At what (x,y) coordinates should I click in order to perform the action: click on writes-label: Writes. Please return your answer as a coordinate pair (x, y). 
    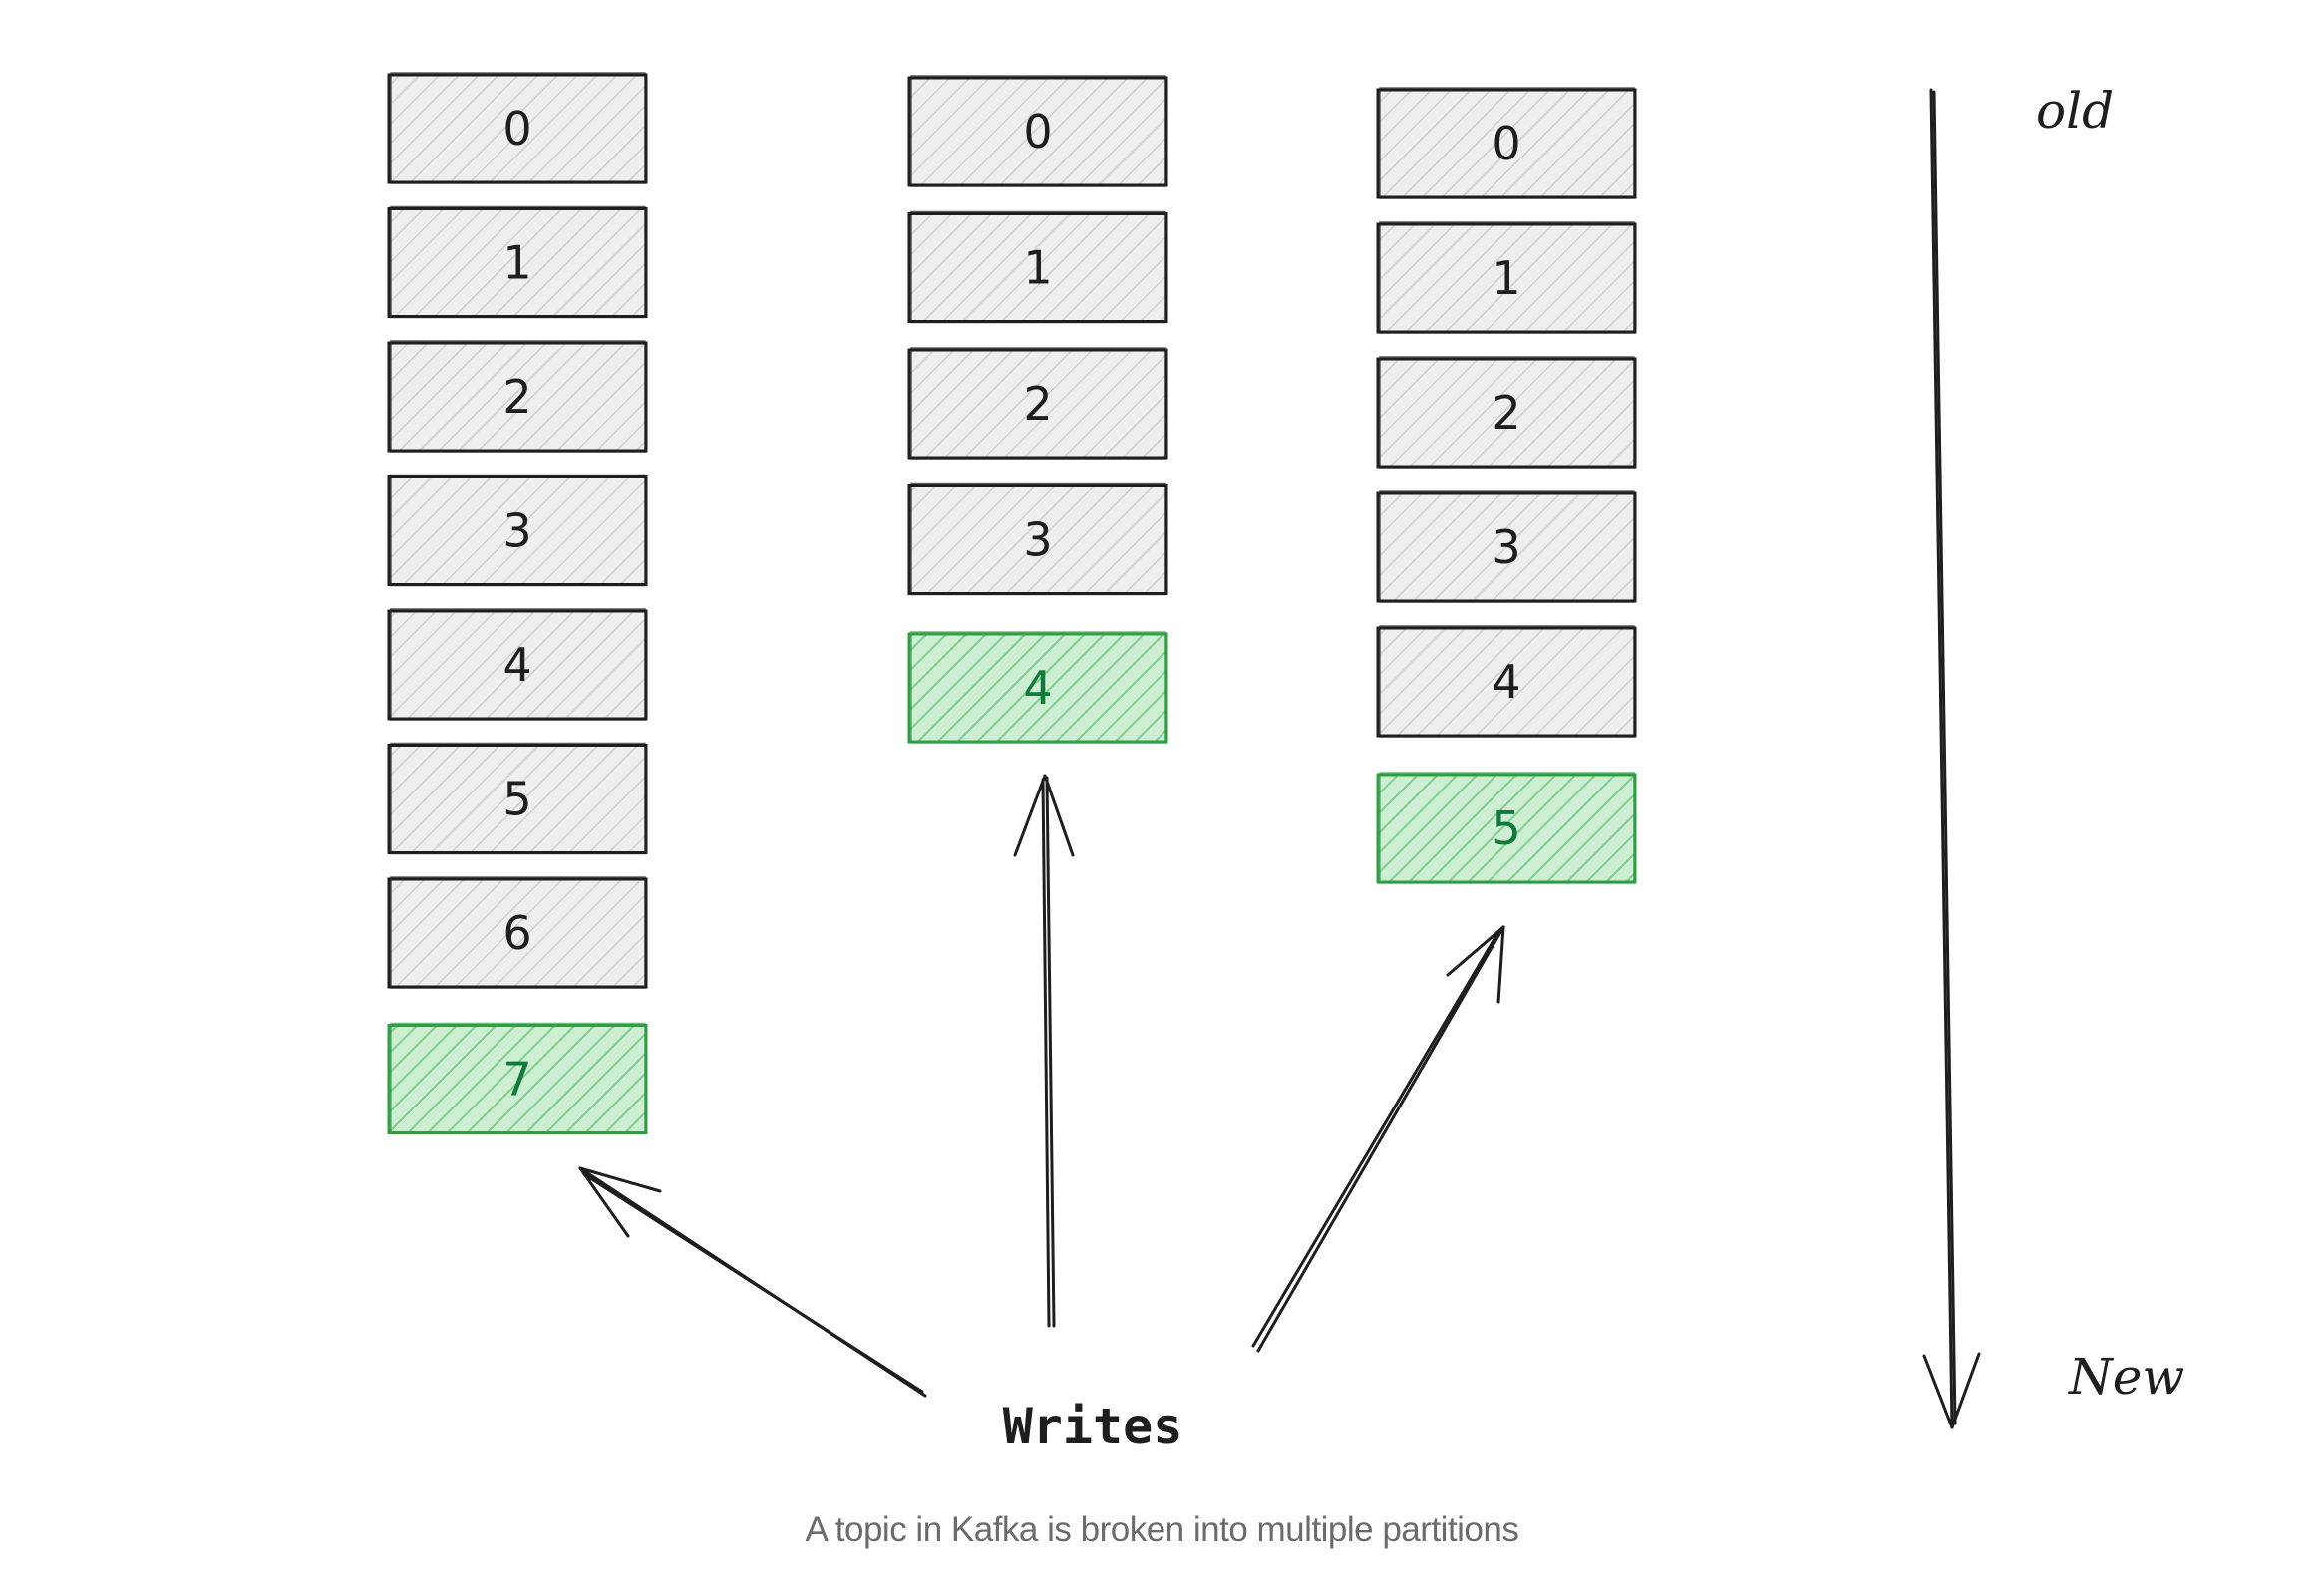
    Looking at the image, I should click on (1093, 1426).